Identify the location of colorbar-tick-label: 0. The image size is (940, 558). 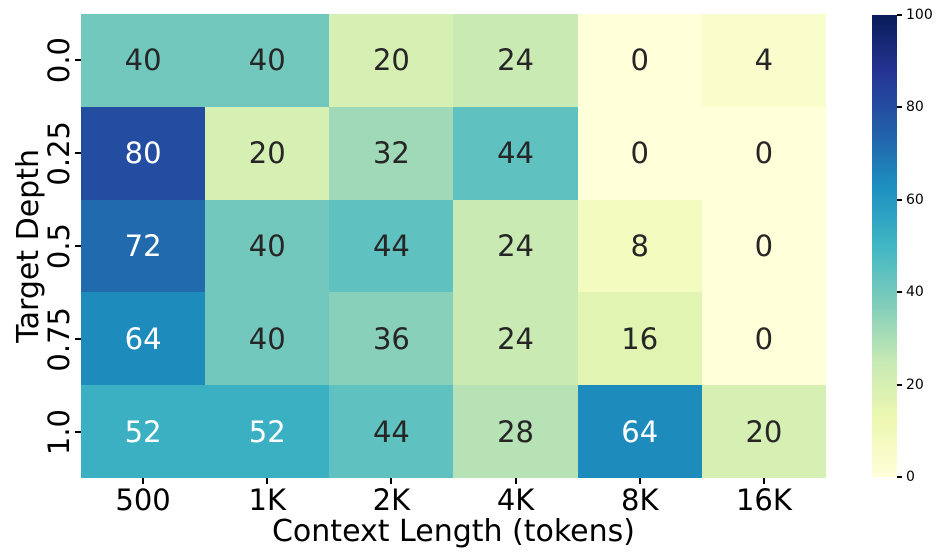
(910, 477).